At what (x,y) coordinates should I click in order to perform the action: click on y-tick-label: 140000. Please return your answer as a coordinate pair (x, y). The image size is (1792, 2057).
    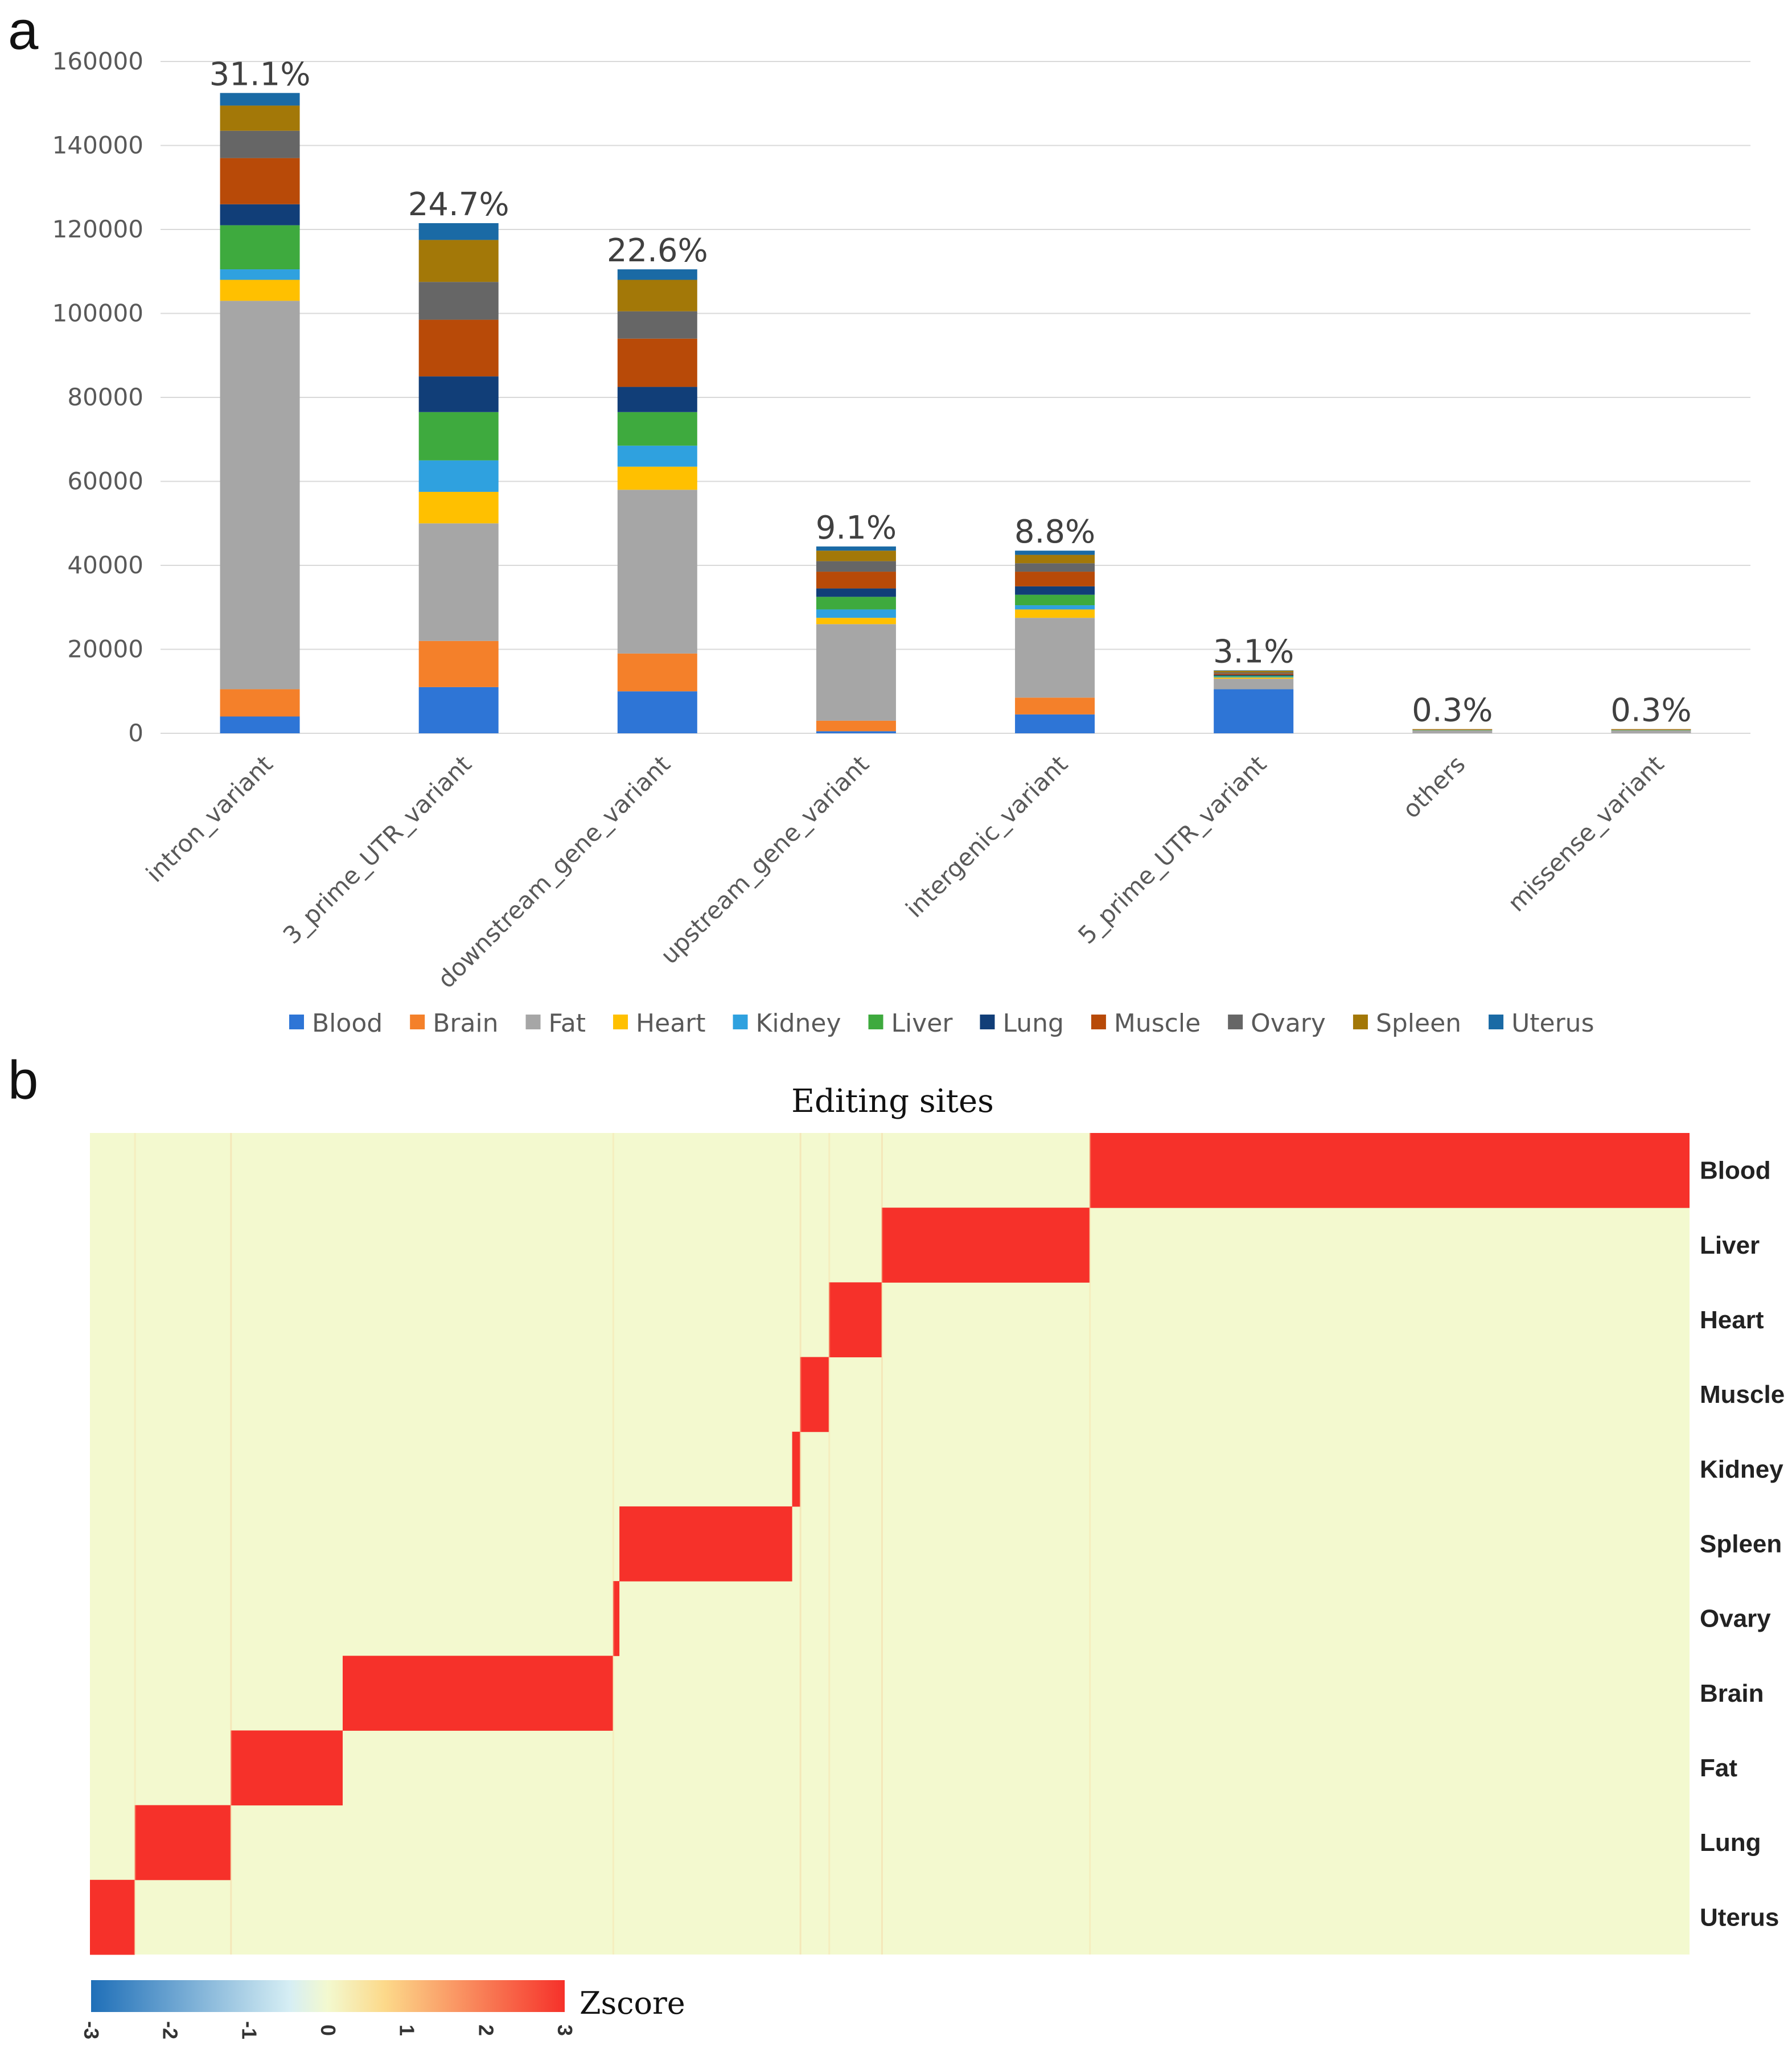
    Looking at the image, I should click on (97, 145).